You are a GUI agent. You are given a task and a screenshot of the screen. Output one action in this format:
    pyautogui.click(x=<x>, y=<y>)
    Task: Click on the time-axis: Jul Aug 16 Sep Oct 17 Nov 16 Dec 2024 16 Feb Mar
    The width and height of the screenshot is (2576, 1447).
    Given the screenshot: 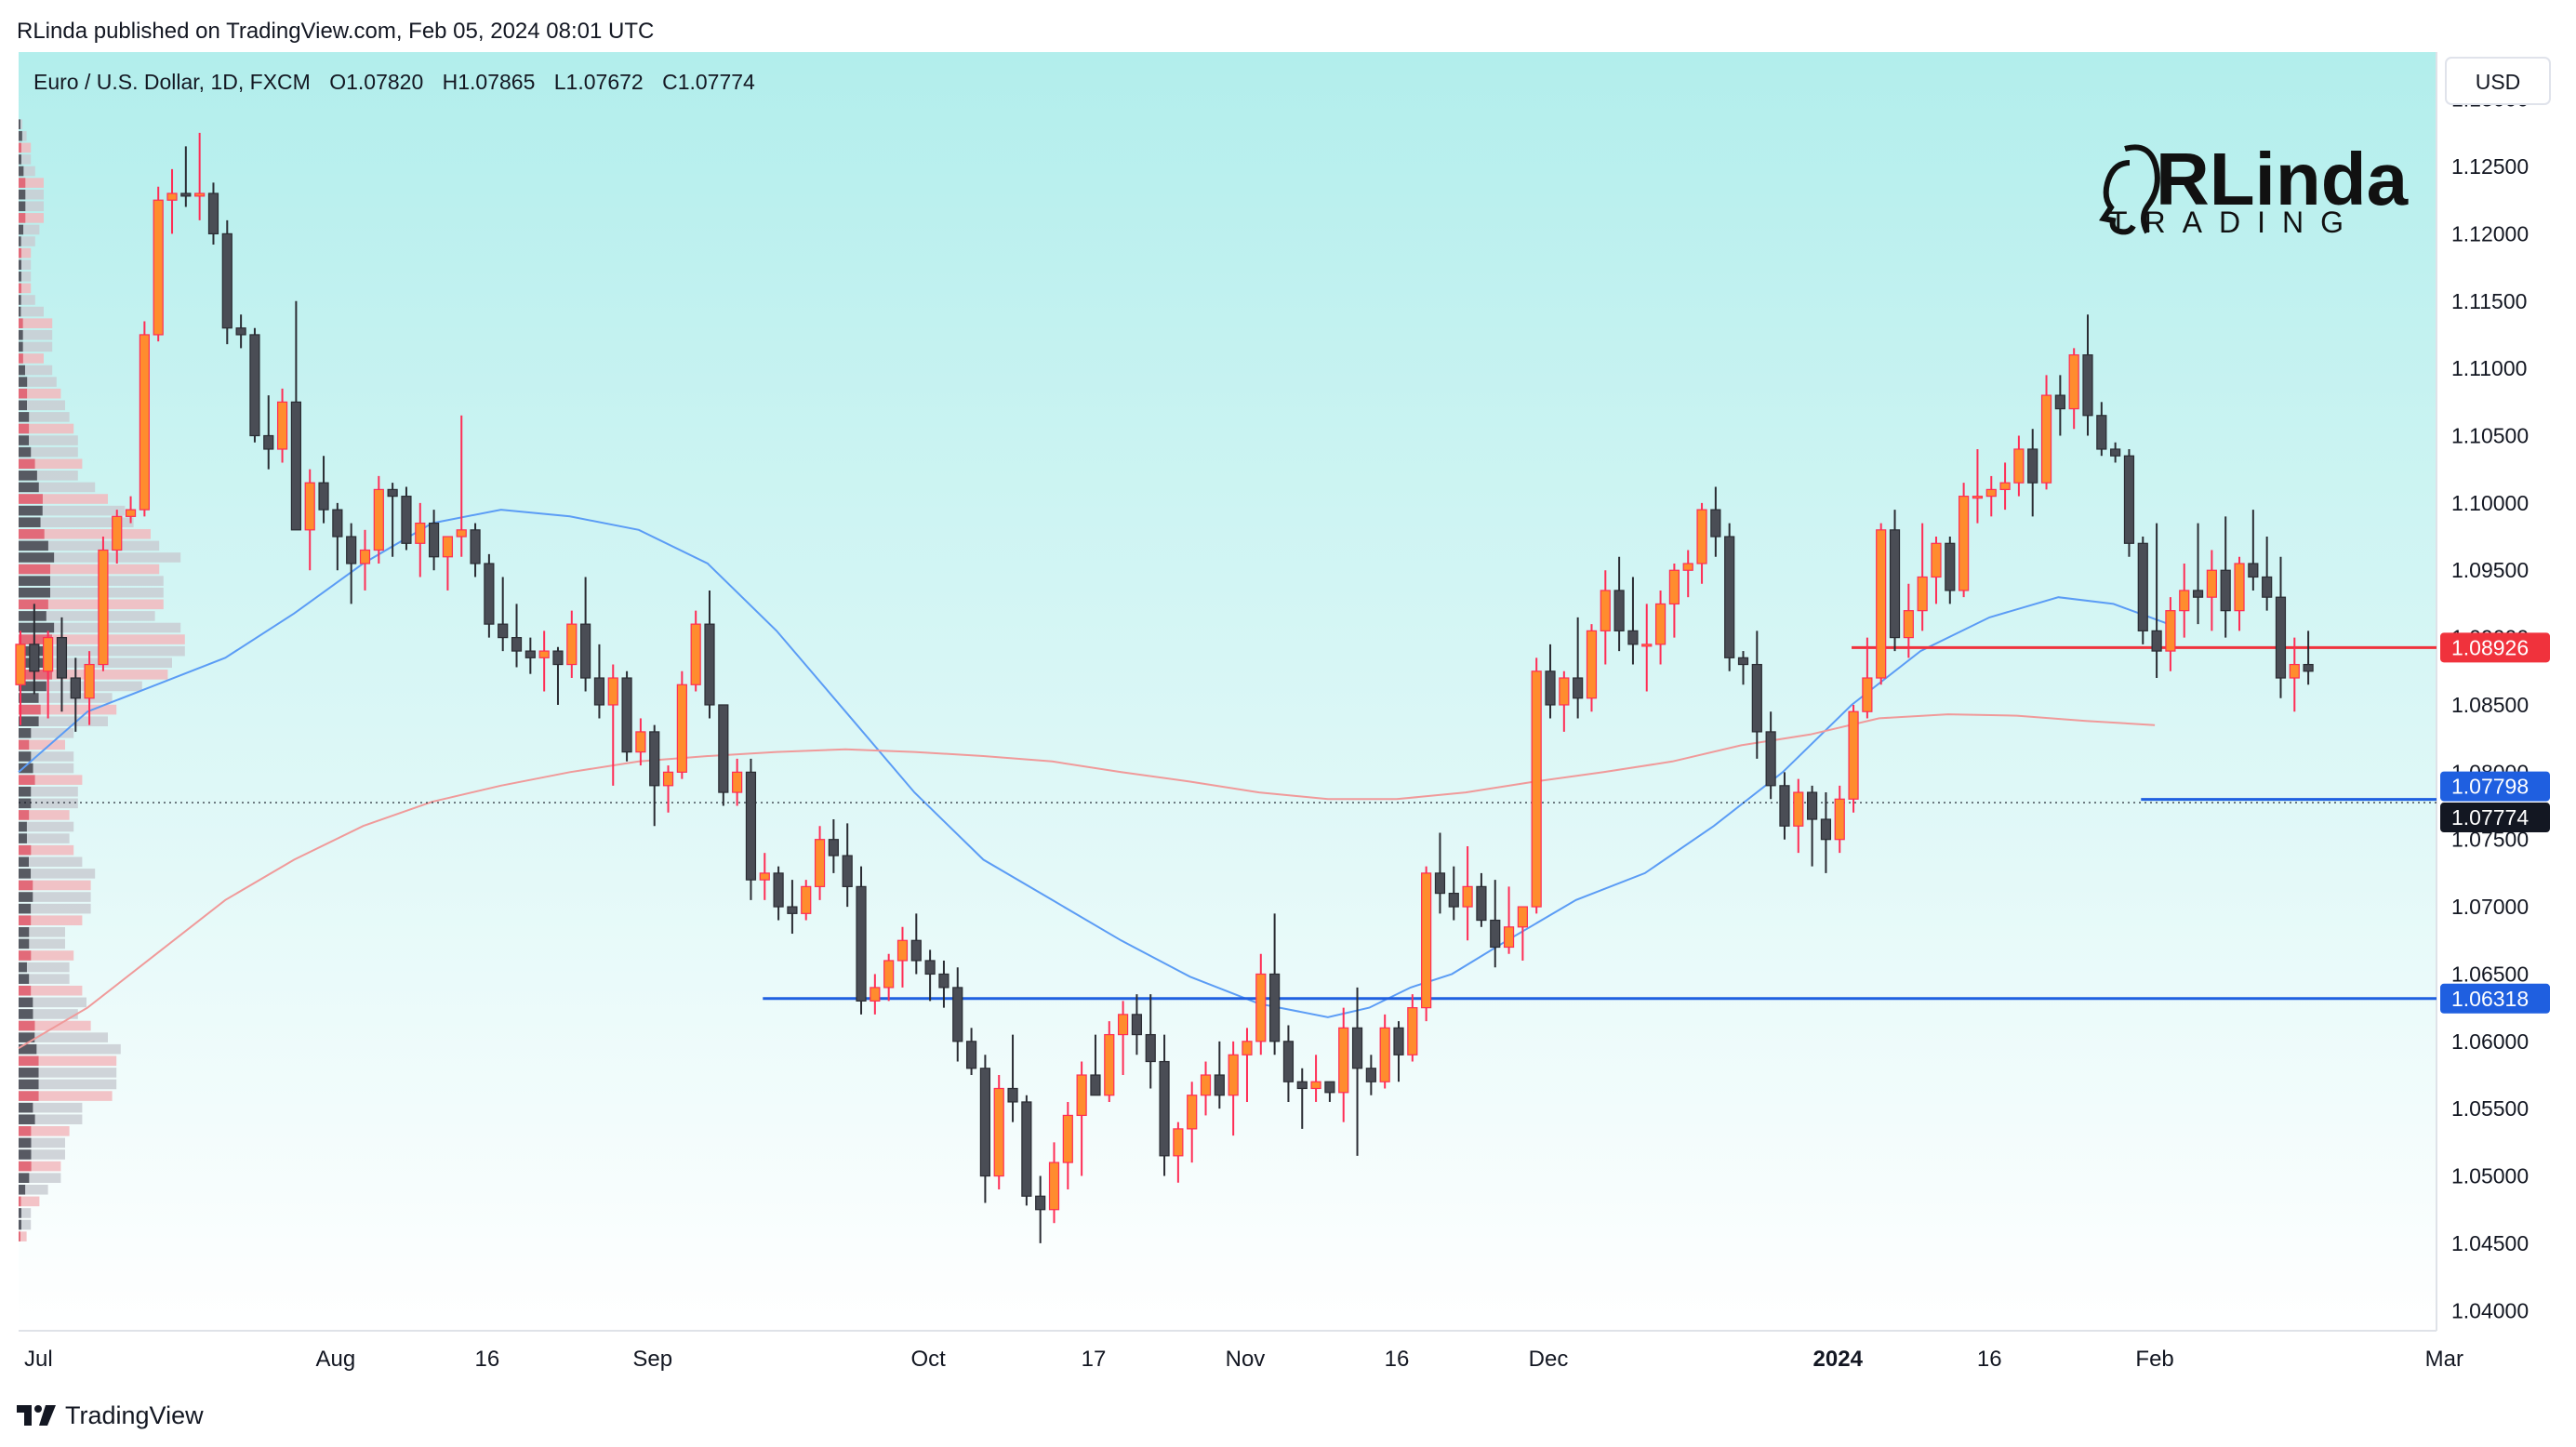 What is the action you would take?
    pyautogui.click(x=1243, y=1360)
    